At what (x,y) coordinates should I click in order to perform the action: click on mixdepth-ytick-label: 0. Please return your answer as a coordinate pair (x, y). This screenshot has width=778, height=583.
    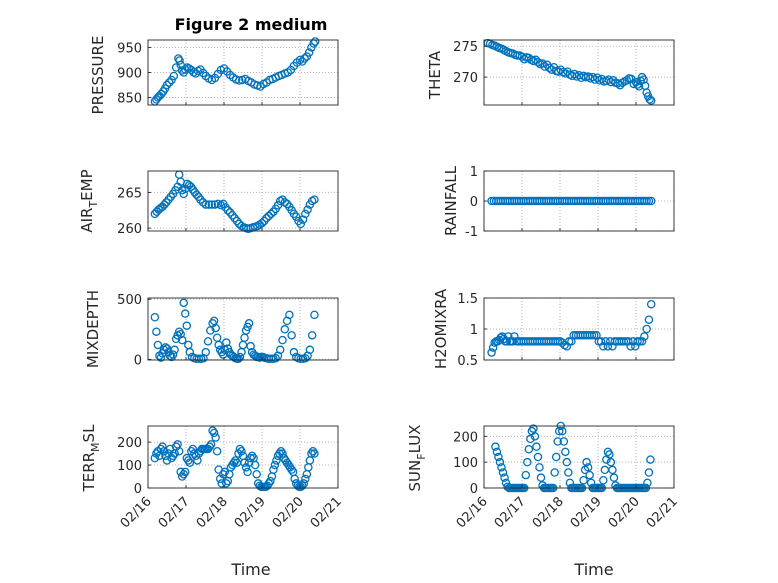
    Looking at the image, I should click on (138, 360).